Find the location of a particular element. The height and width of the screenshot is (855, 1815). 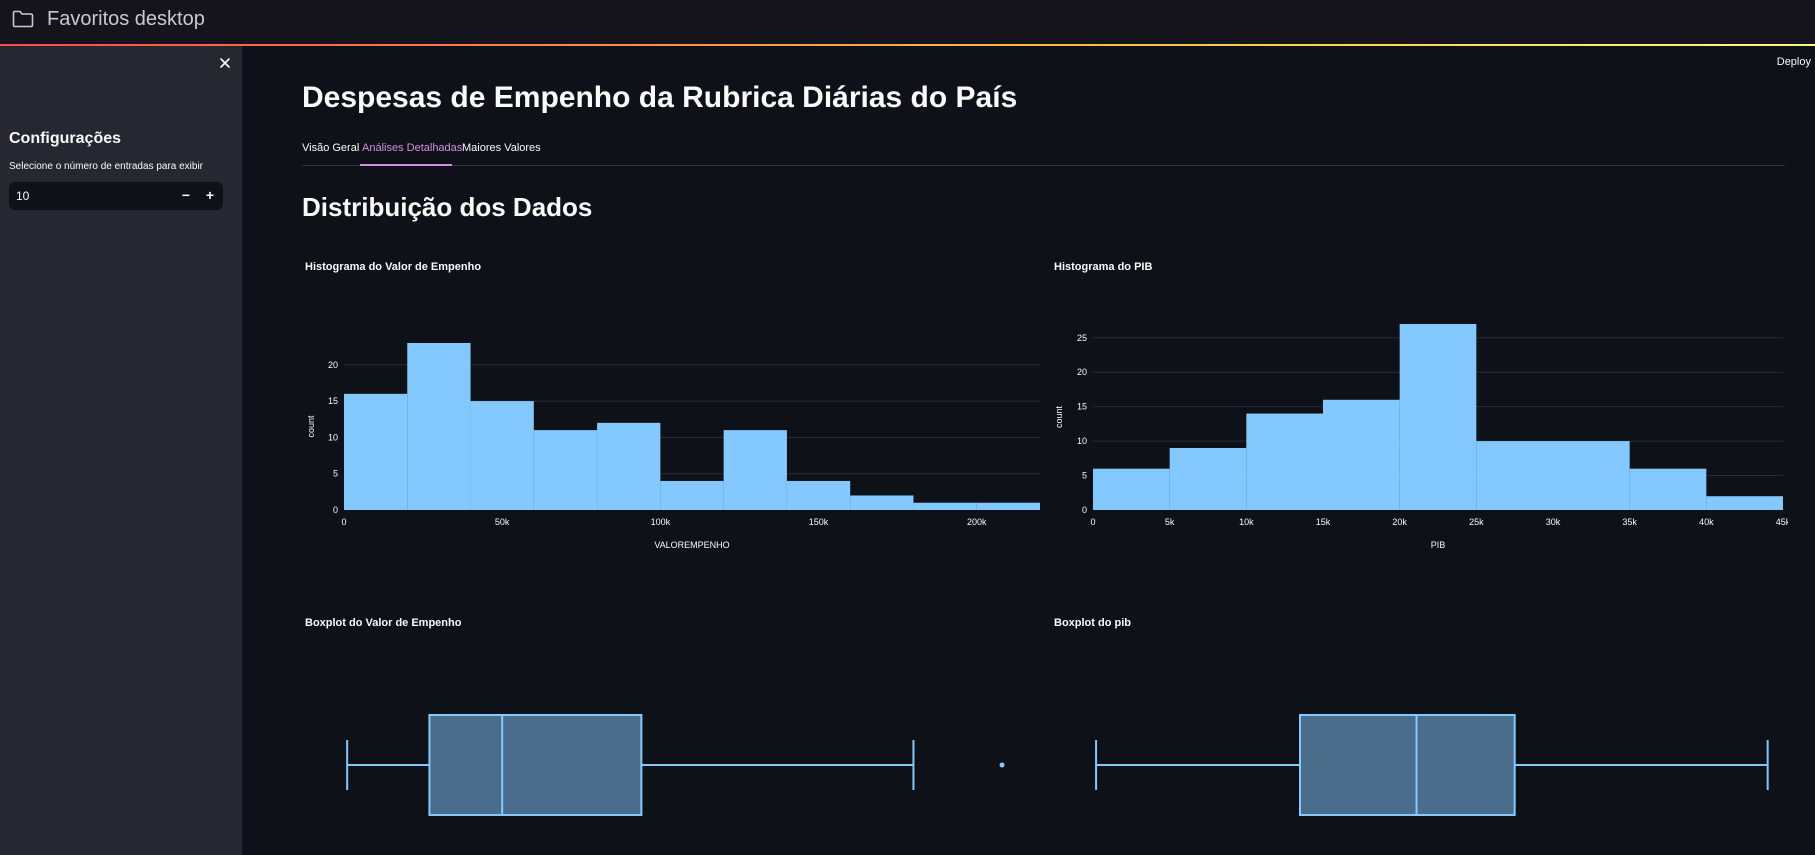

hist-valor-title: Histograma do Valor de Empenho is located at coordinates (393, 267).